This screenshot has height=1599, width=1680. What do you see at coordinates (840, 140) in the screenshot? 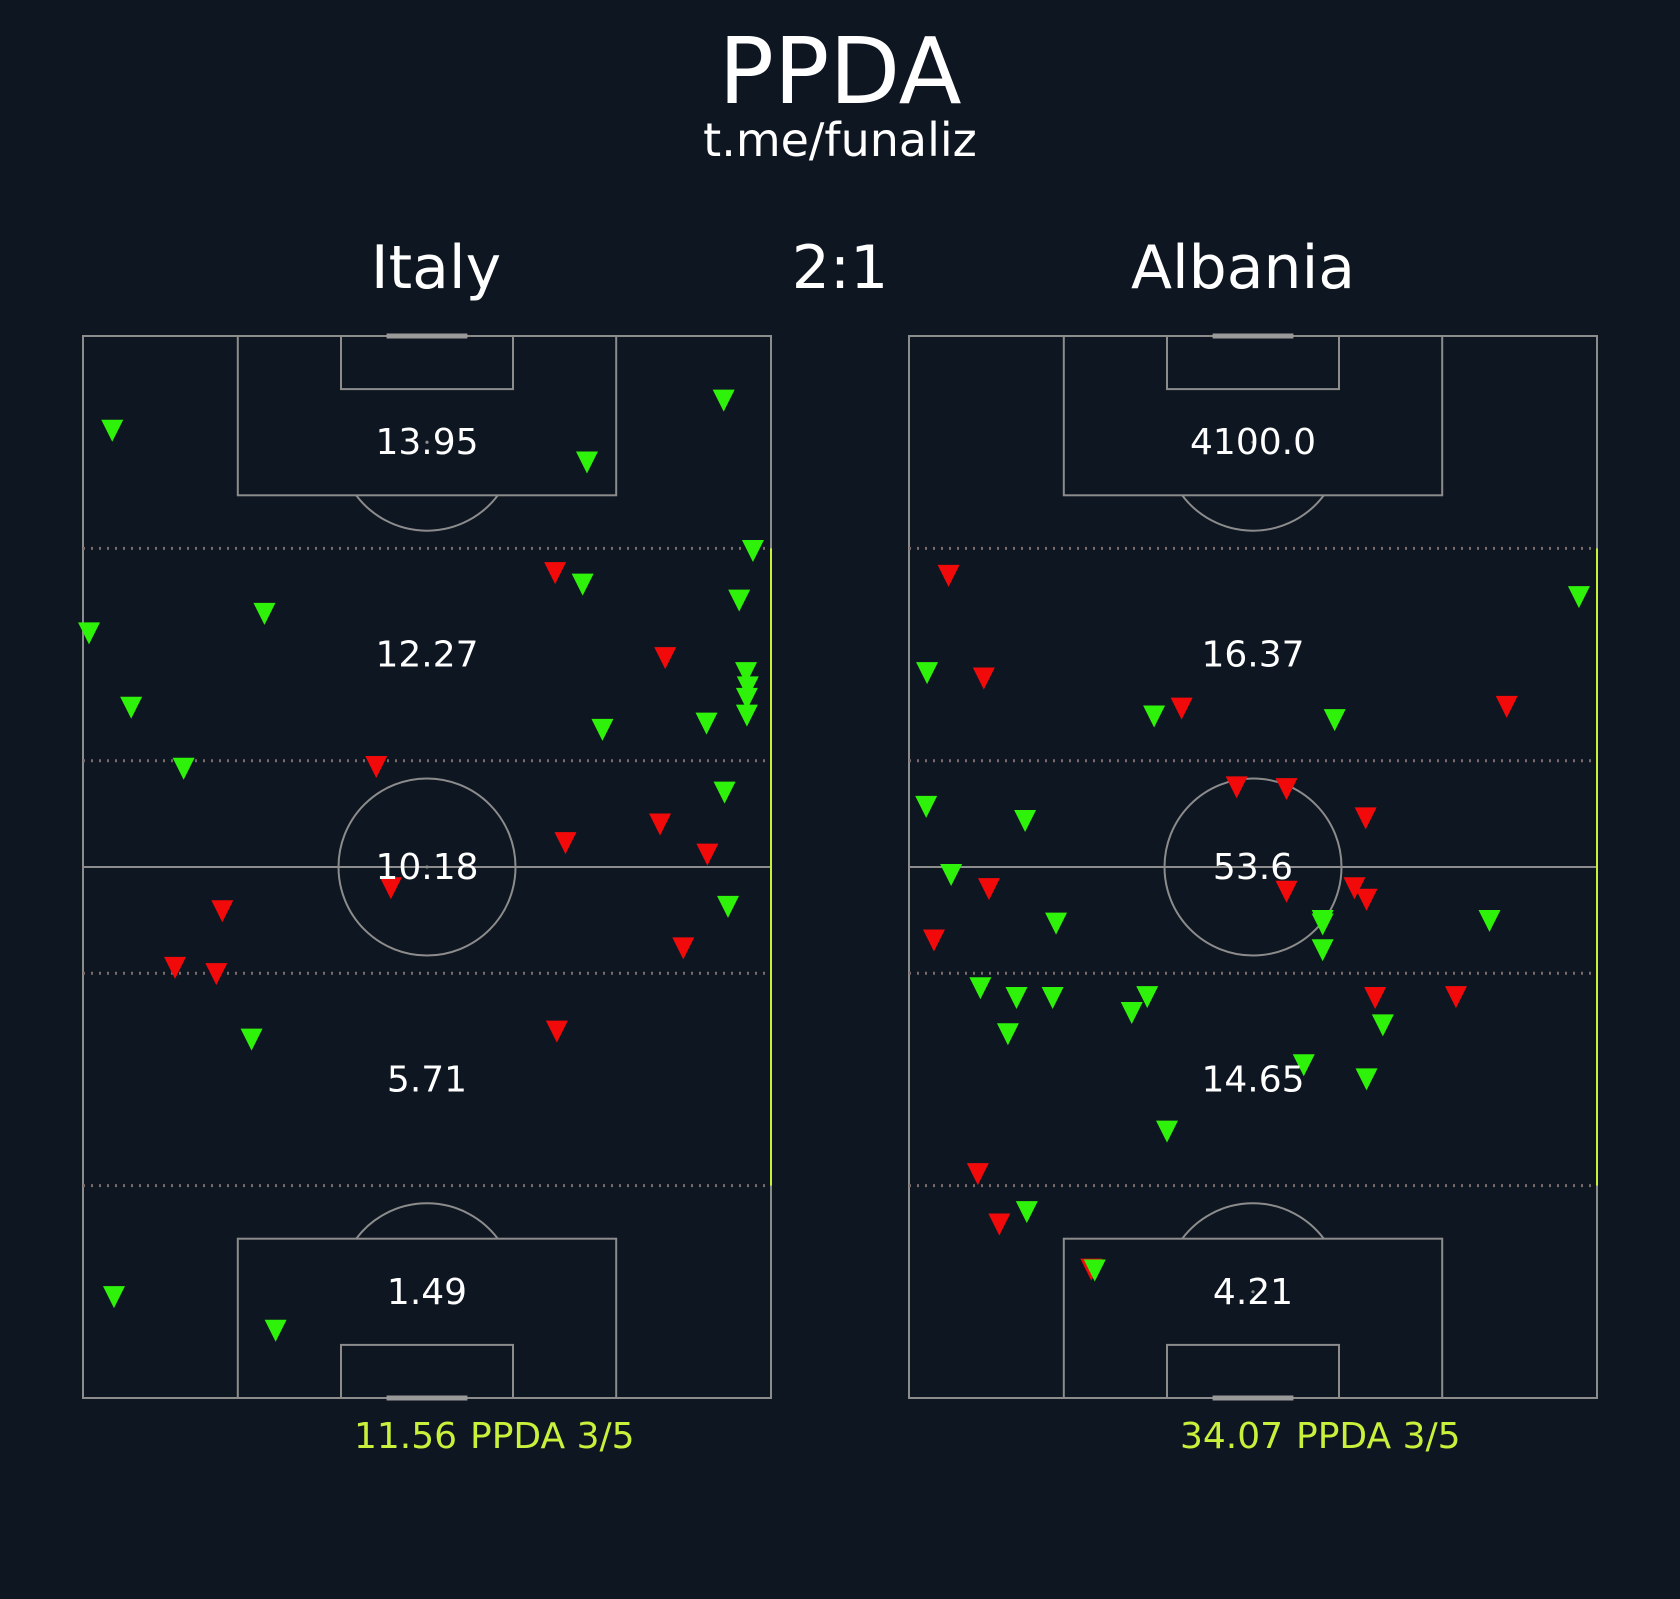
I see `page-subtitle: t.me/funaliz` at bounding box center [840, 140].